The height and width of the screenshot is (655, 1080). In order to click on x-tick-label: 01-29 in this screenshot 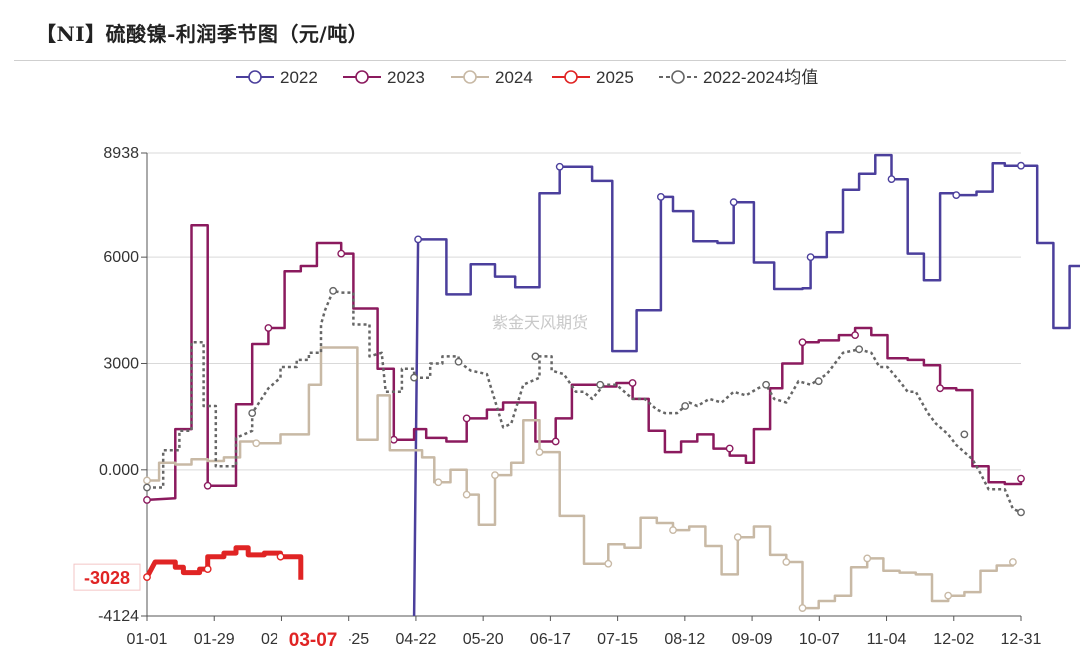, I will do `click(214, 639)`.